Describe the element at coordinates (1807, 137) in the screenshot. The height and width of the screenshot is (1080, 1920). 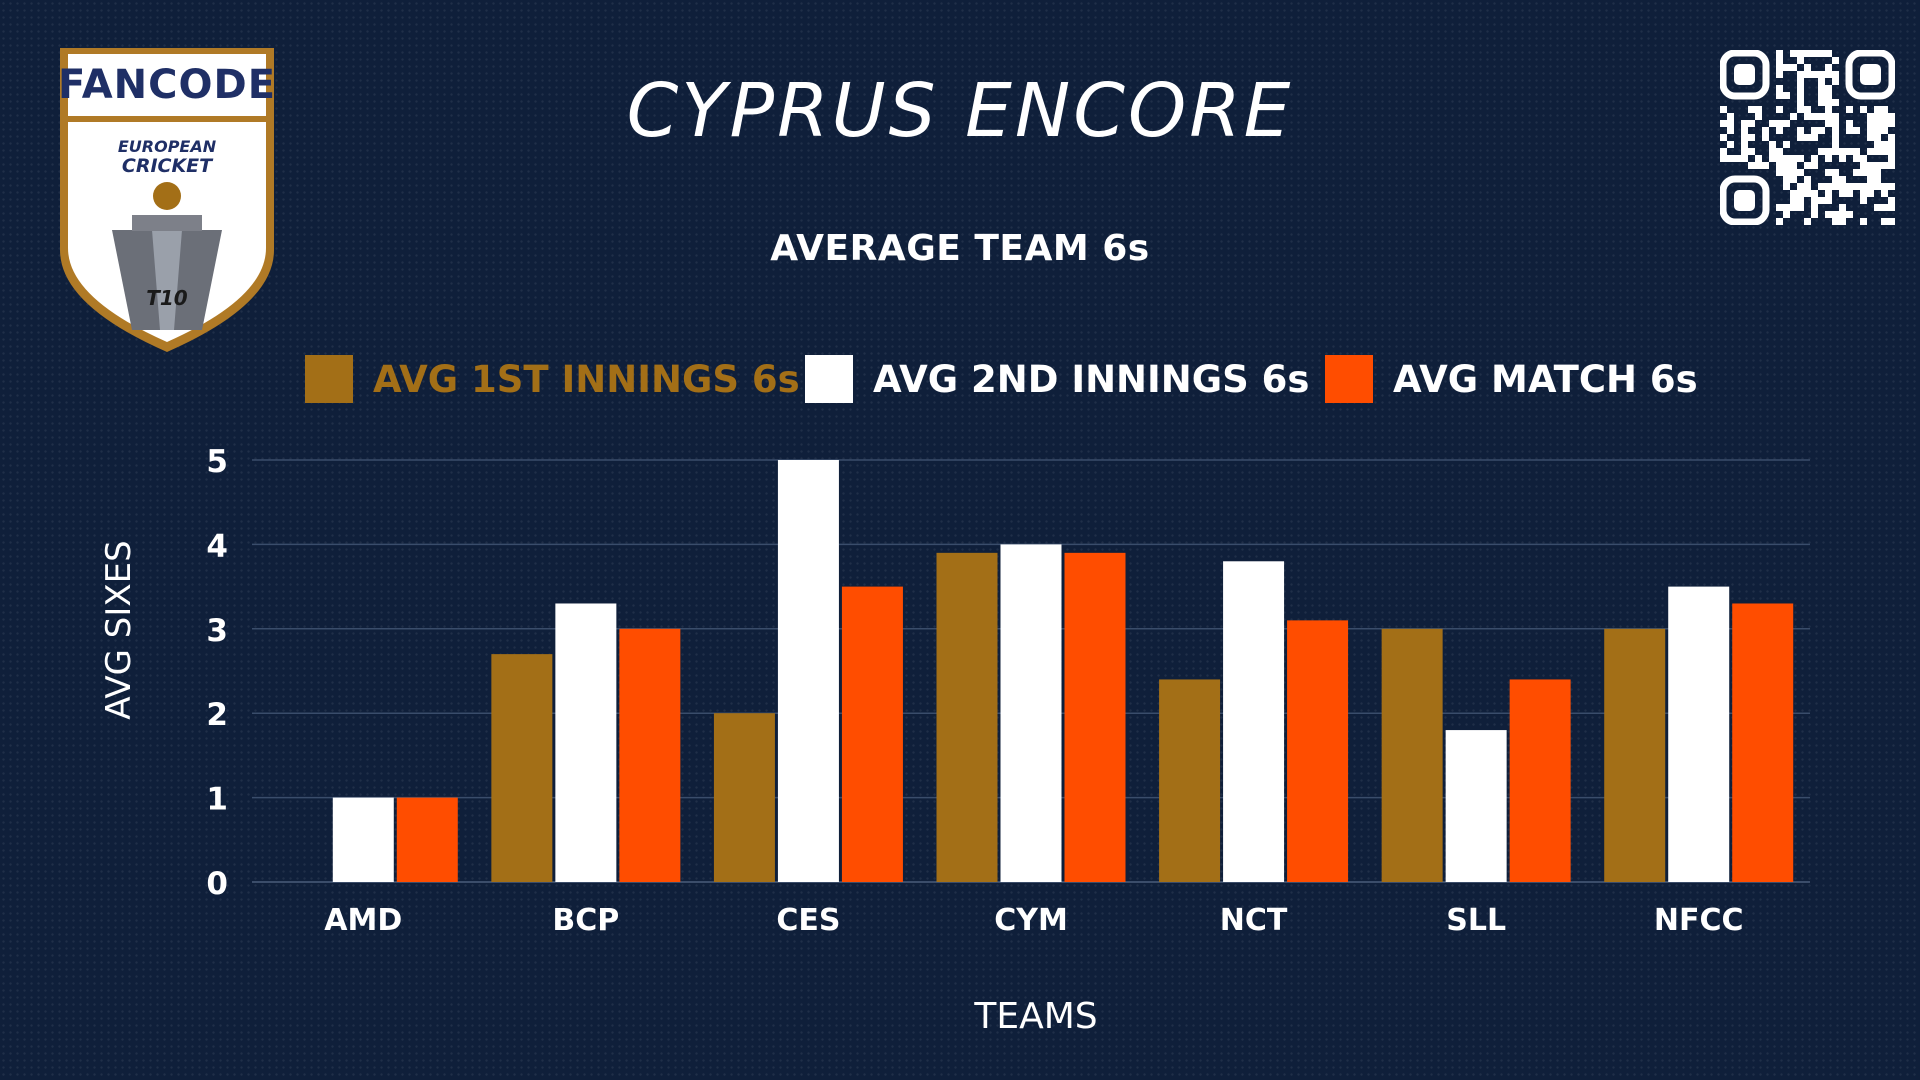
I see `qr-code-icon` at that location.